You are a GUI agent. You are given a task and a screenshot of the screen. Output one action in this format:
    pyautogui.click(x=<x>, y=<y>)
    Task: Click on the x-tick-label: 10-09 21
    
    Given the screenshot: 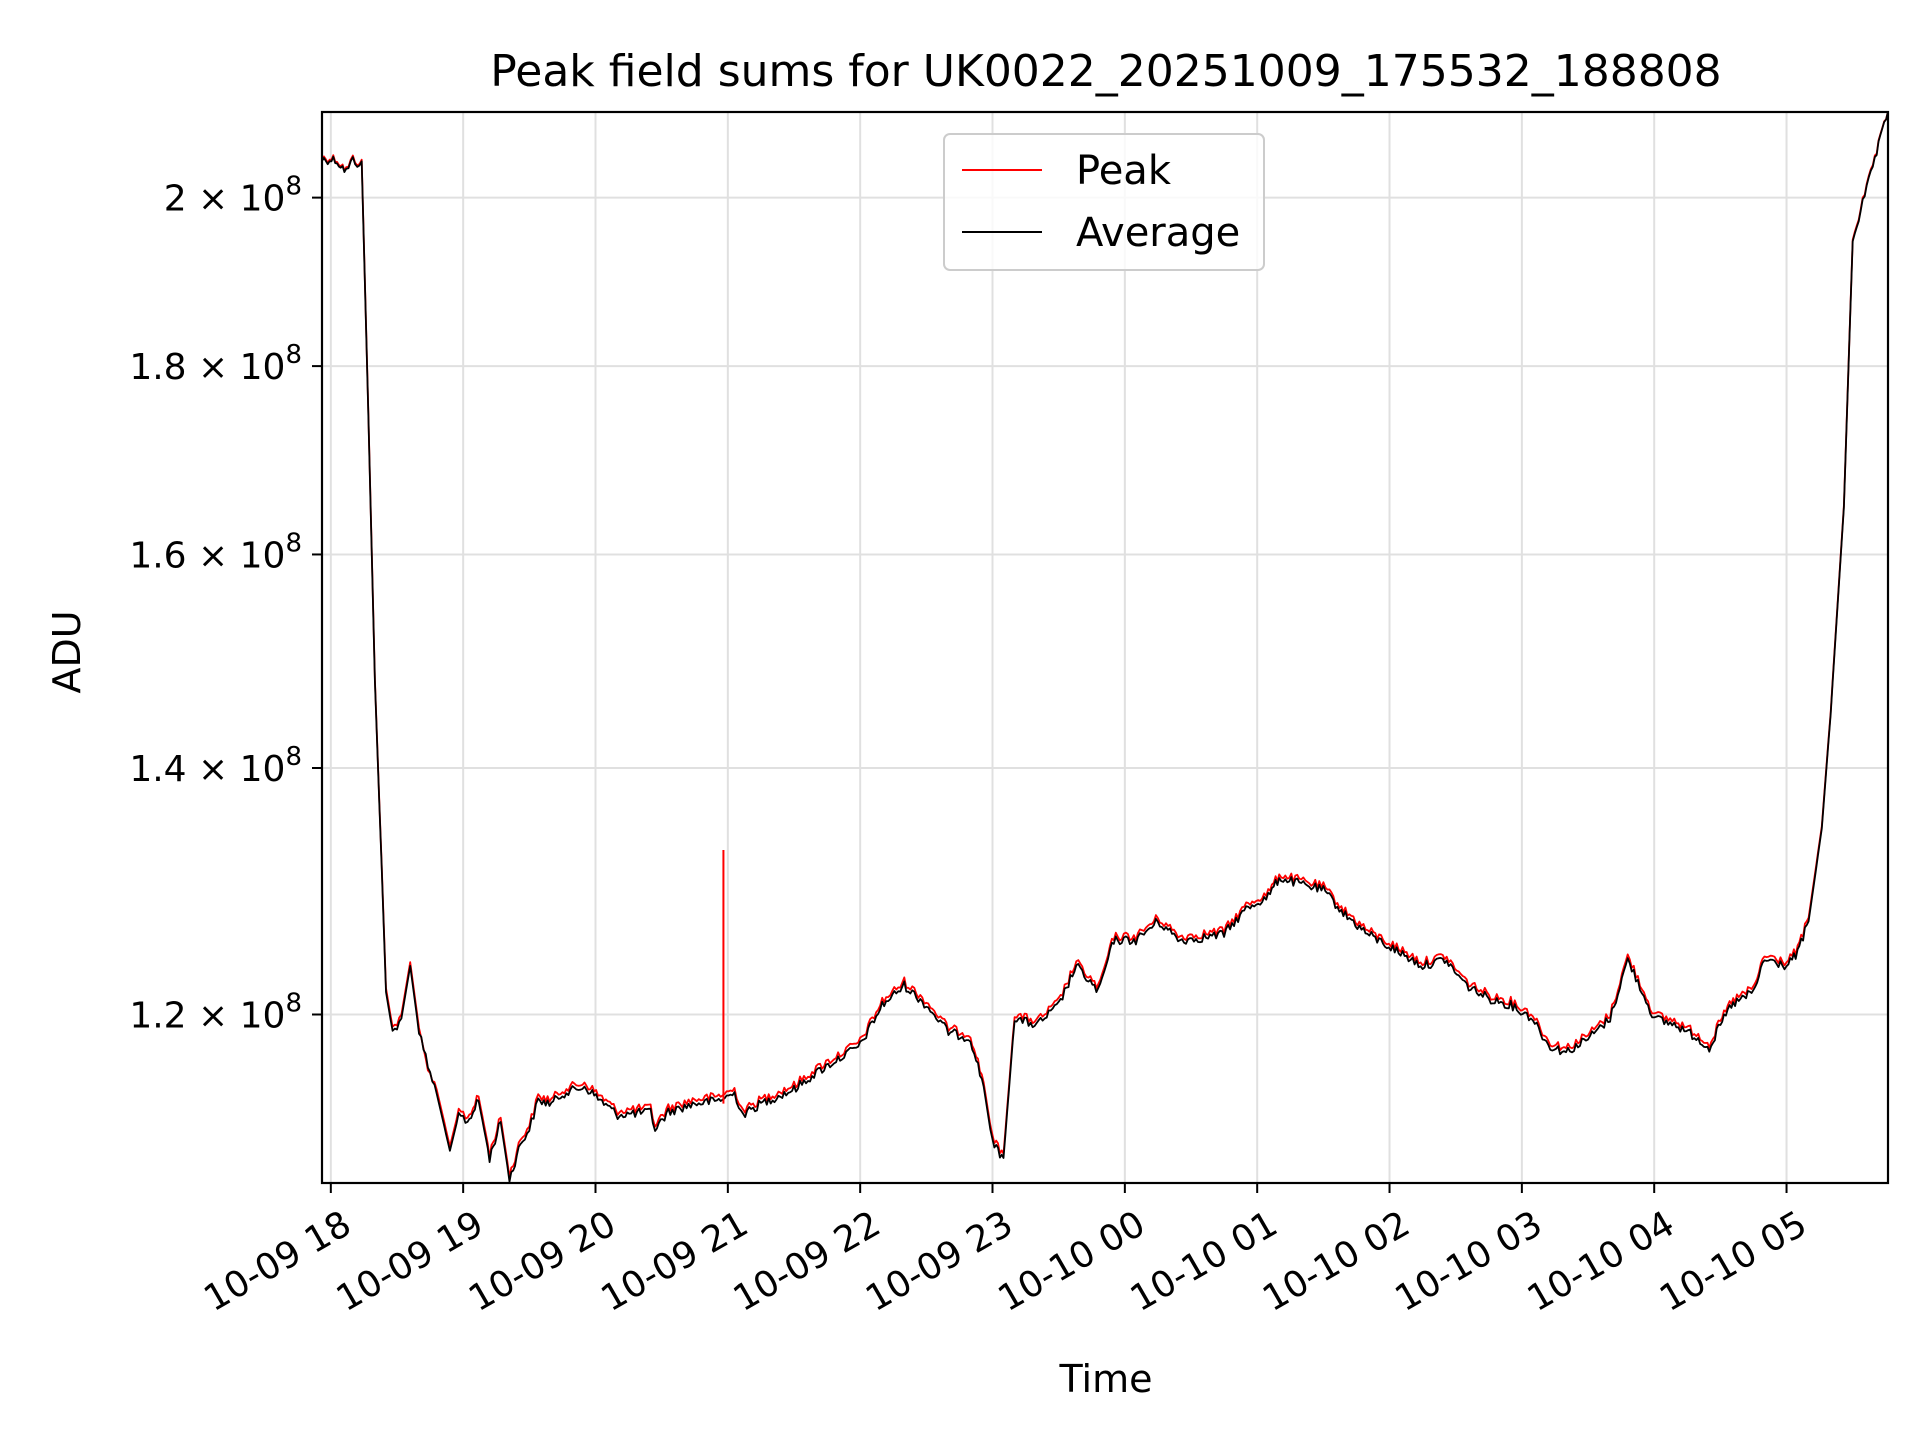 What is the action you would take?
    pyautogui.click(x=674, y=1261)
    